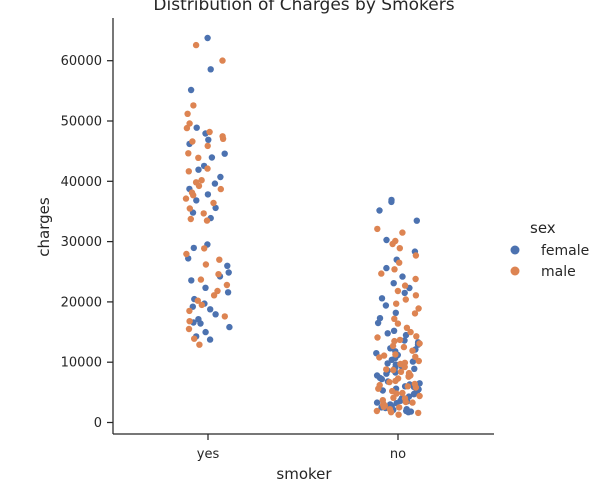  I want to click on legend: sex female male, so click(549, 249).